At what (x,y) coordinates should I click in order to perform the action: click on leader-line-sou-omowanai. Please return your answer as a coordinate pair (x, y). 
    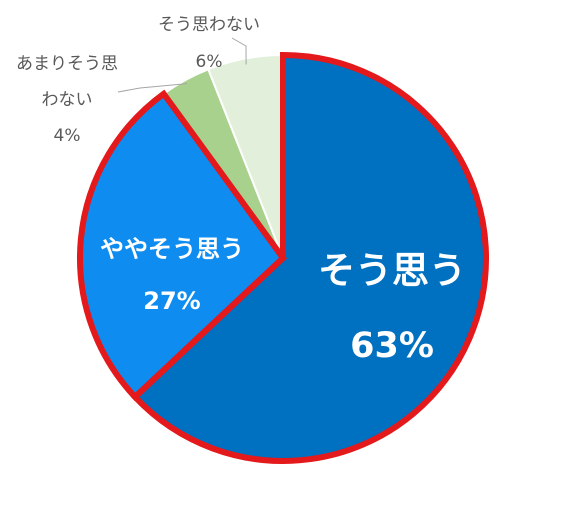
    Looking at the image, I should click on (239, 51).